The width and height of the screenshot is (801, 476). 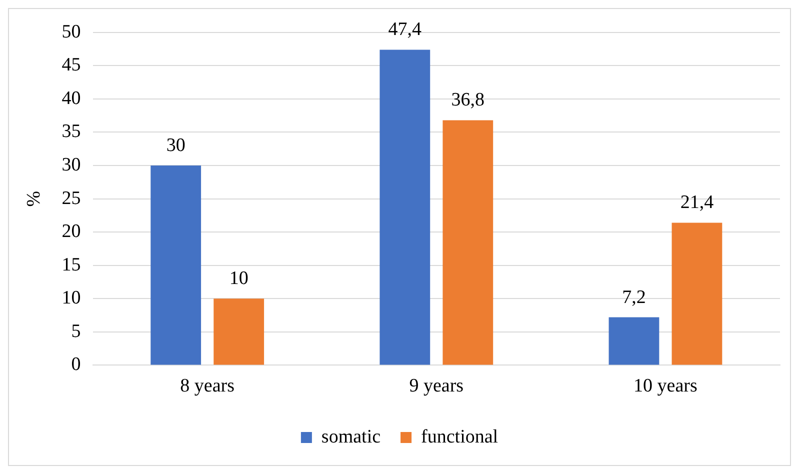 What do you see at coordinates (71, 165) in the screenshot?
I see `y-tick-label: 30` at bounding box center [71, 165].